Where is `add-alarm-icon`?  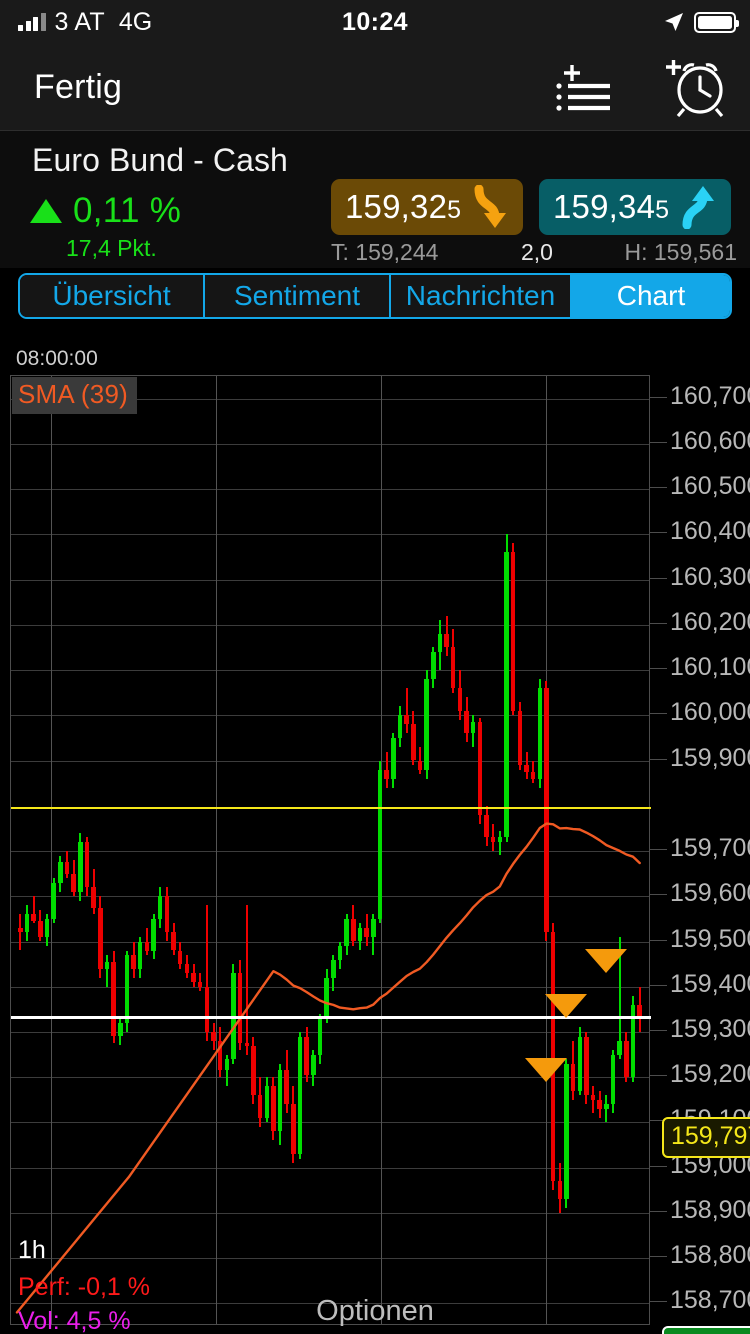 add-alarm-icon is located at coordinates (694, 87).